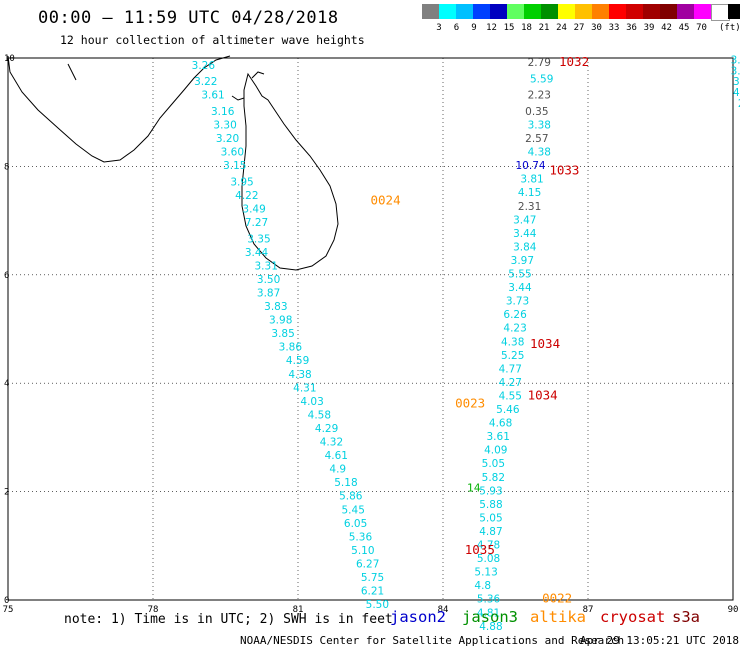 The width and height of the screenshot is (740, 650). I want to click on wave-height-label: 3.15, so click(234, 166).